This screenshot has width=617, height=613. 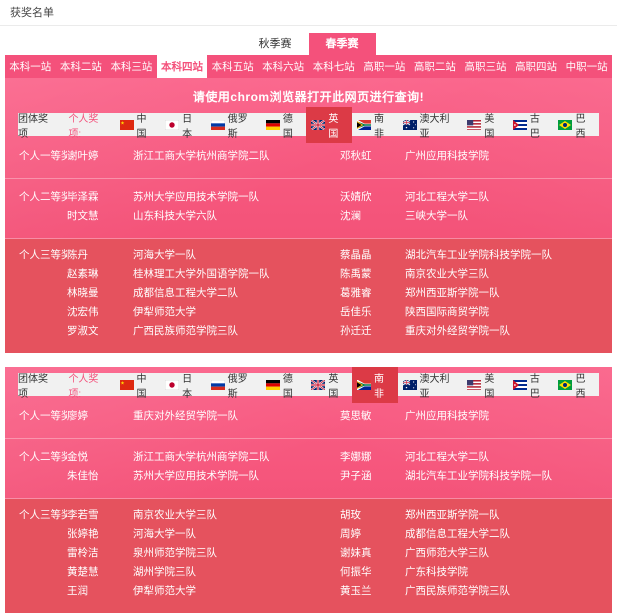 I want to click on country-name: 中国, so click(x=141, y=386).